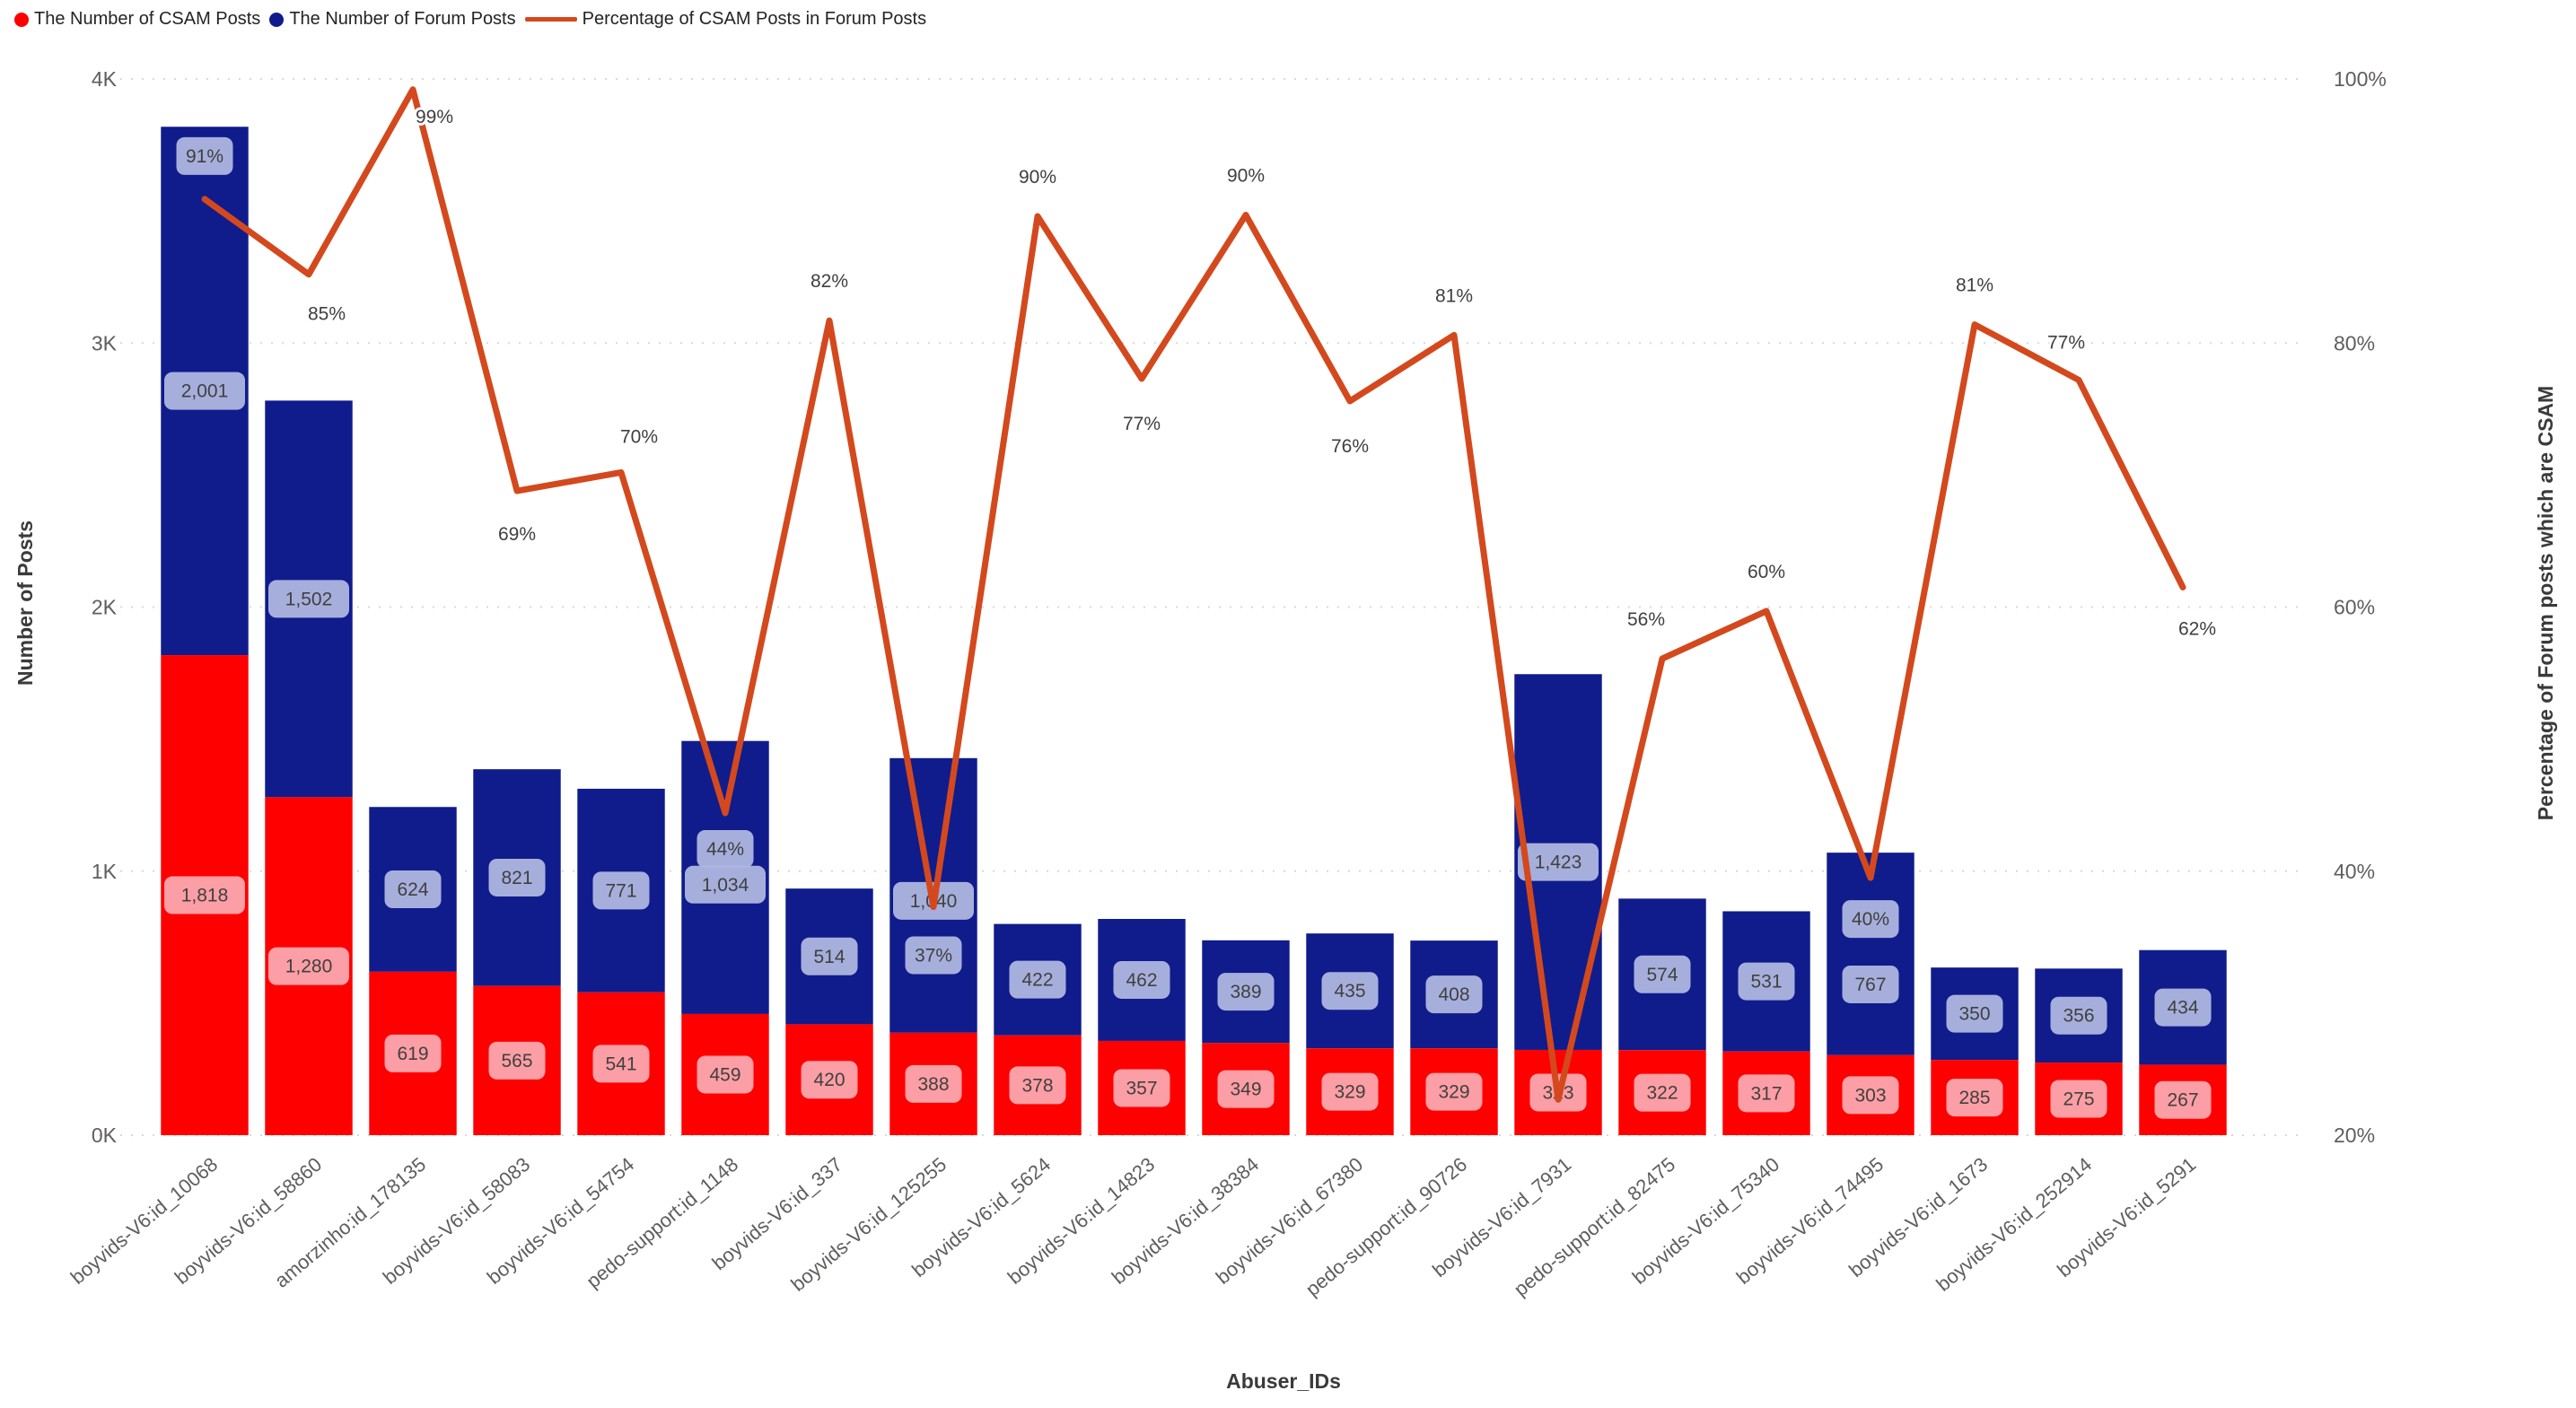 This screenshot has height=1408, width=2576. Describe the element at coordinates (105, 1135) in the screenshot. I see `y-left-tick-label: 0K` at that location.